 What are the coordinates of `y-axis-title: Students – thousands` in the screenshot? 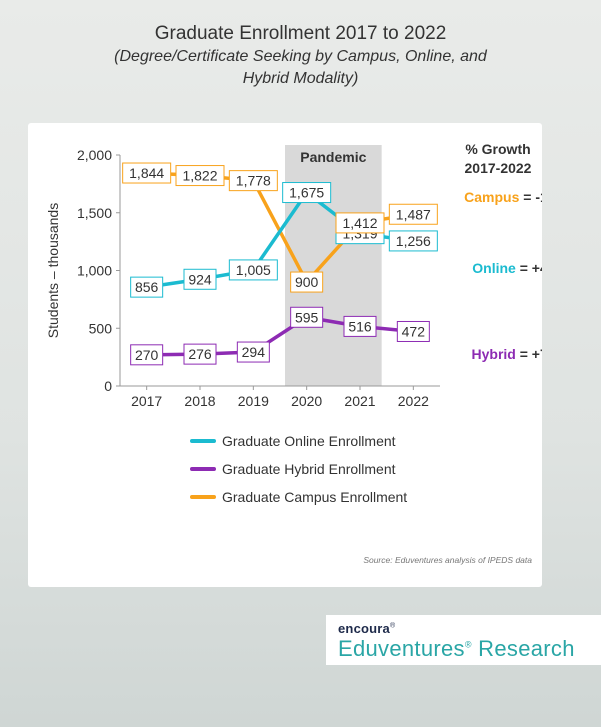 It's located at (53, 270).